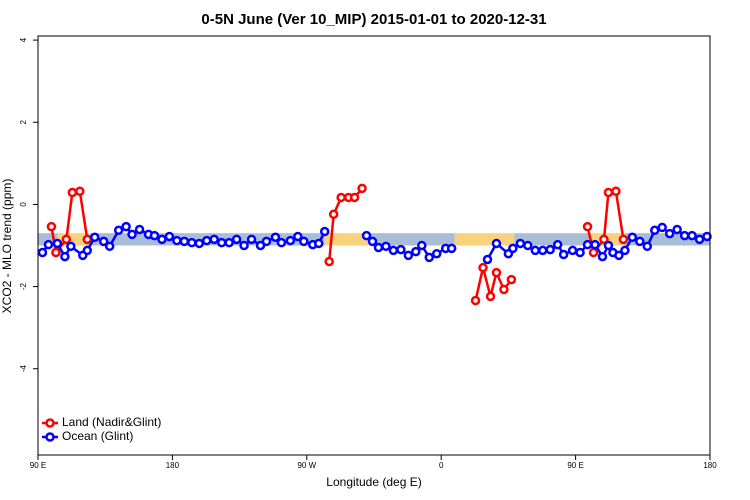  What do you see at coordinates (23, 39) in the screenshot?
I see `y-tick-label: 4` at bounding box center [23, 39].